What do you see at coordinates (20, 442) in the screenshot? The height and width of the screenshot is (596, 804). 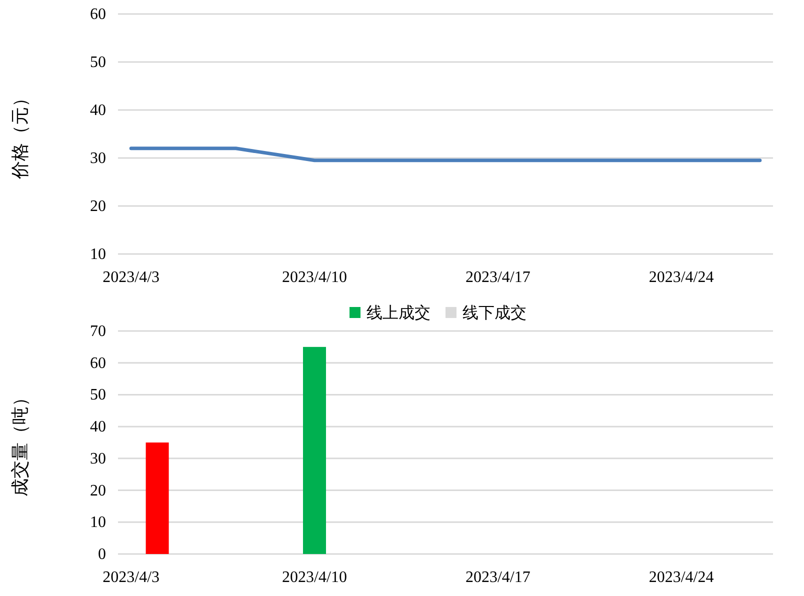 I see `y-axis-title: 成交量（吨）` at bounding box center [20, 442].